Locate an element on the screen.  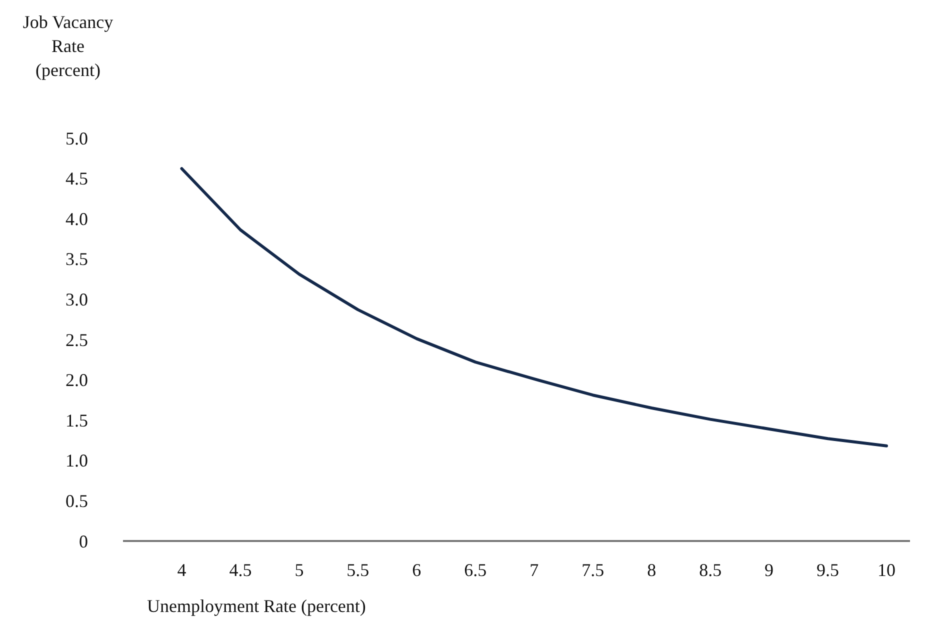
x-tick-label: 10 is located at coordinates (887, 570).